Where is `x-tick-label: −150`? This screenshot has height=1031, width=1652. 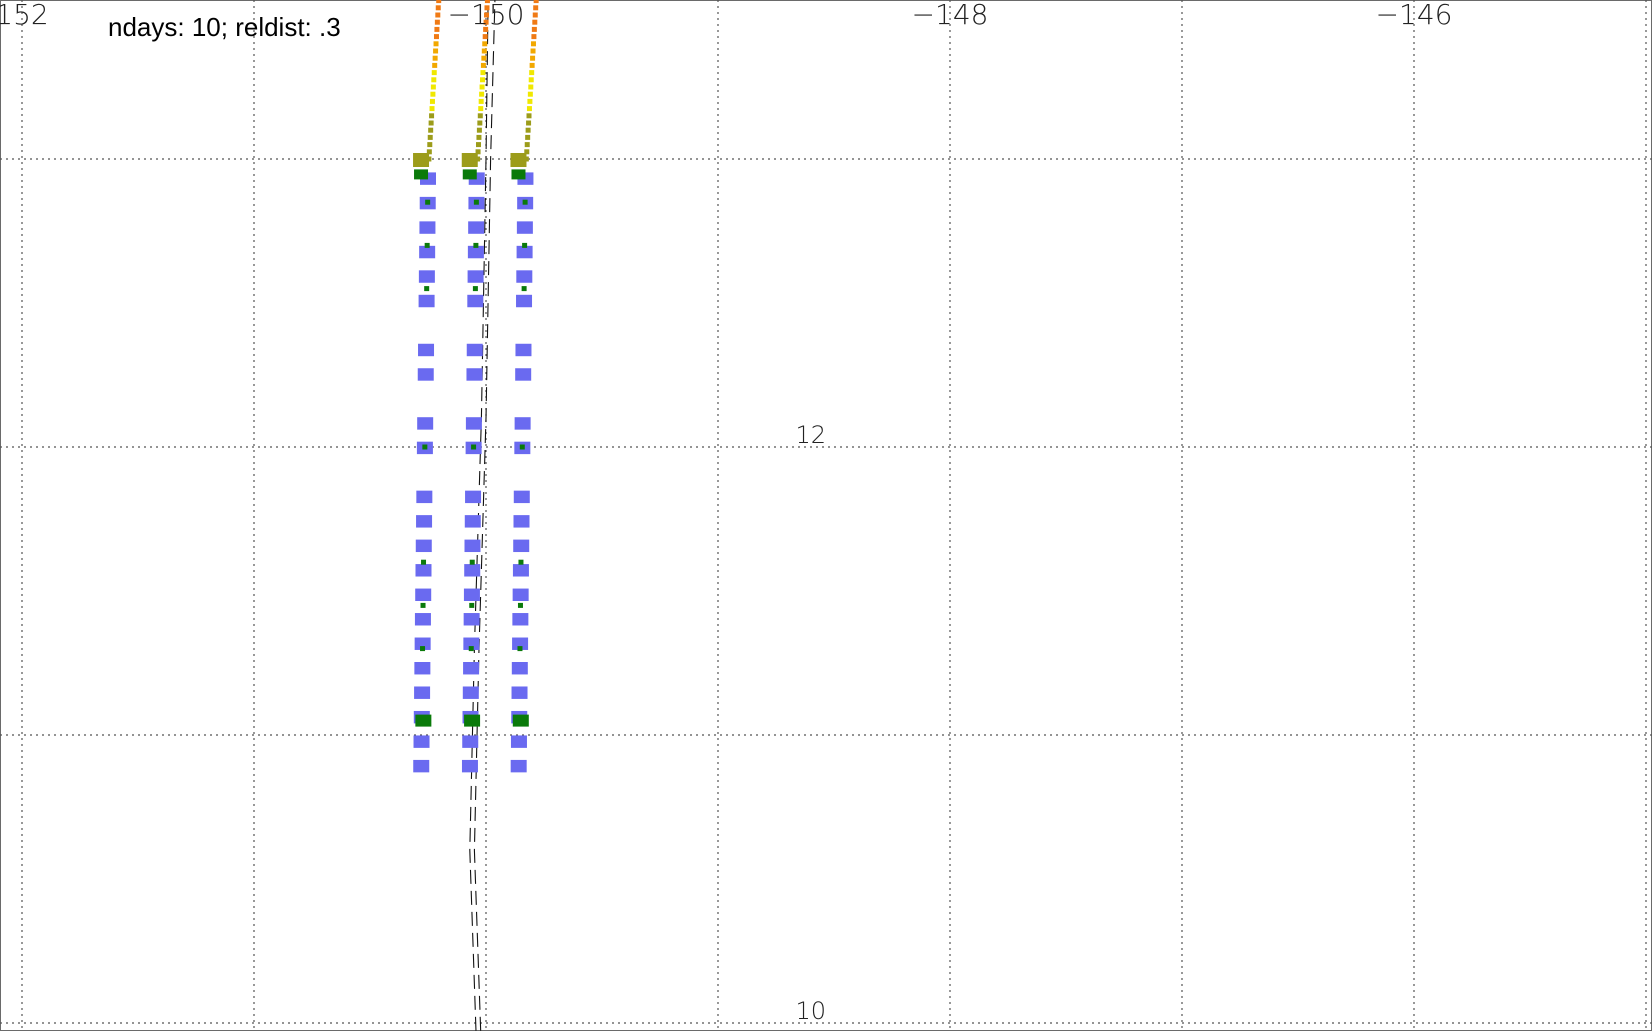 x-tick-label: −150 is located at coordinates (486, 15).